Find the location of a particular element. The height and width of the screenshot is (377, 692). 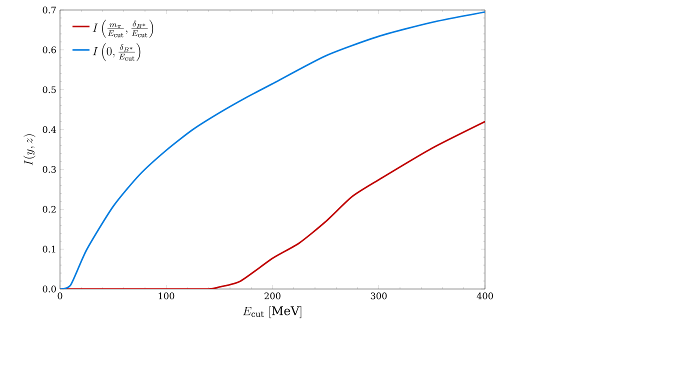

y-tick-label: 0.5 is located at coordinates (49, 90).